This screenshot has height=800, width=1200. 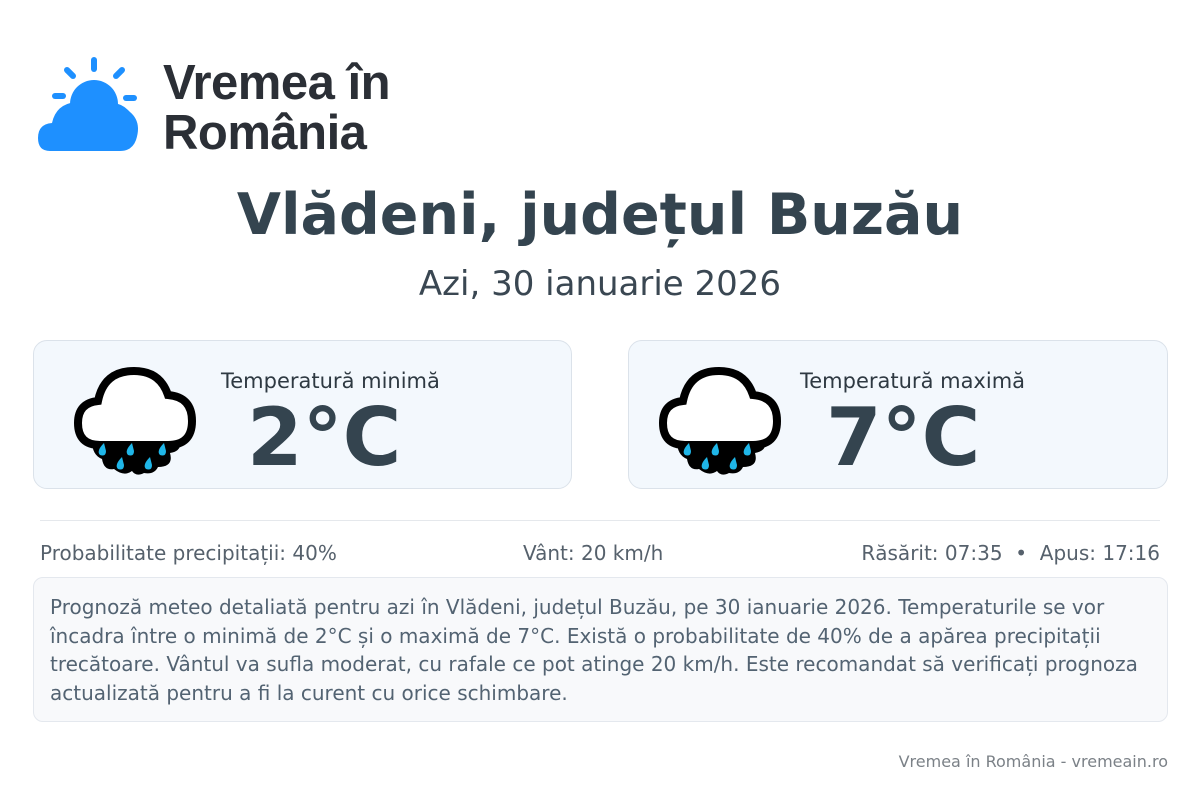 I want to click on sunrise-stat: Răsărit: 07:35, so click(x=932, y=553).